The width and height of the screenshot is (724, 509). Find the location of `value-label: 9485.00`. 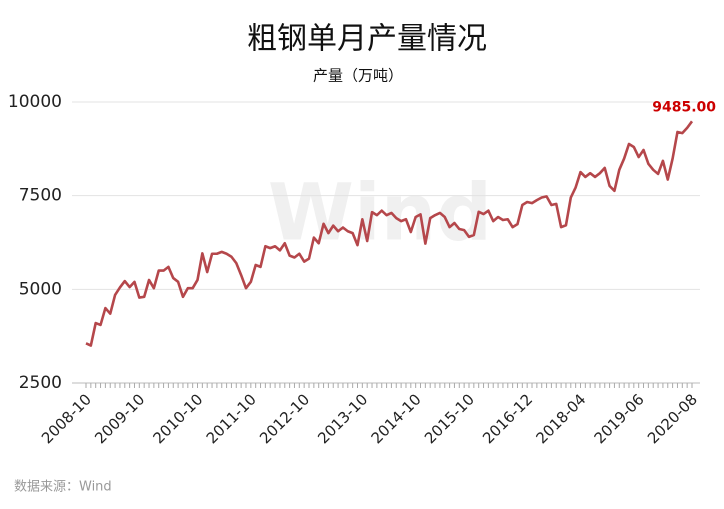

value-label: 9485.00 is located at coordinates (684, 107).